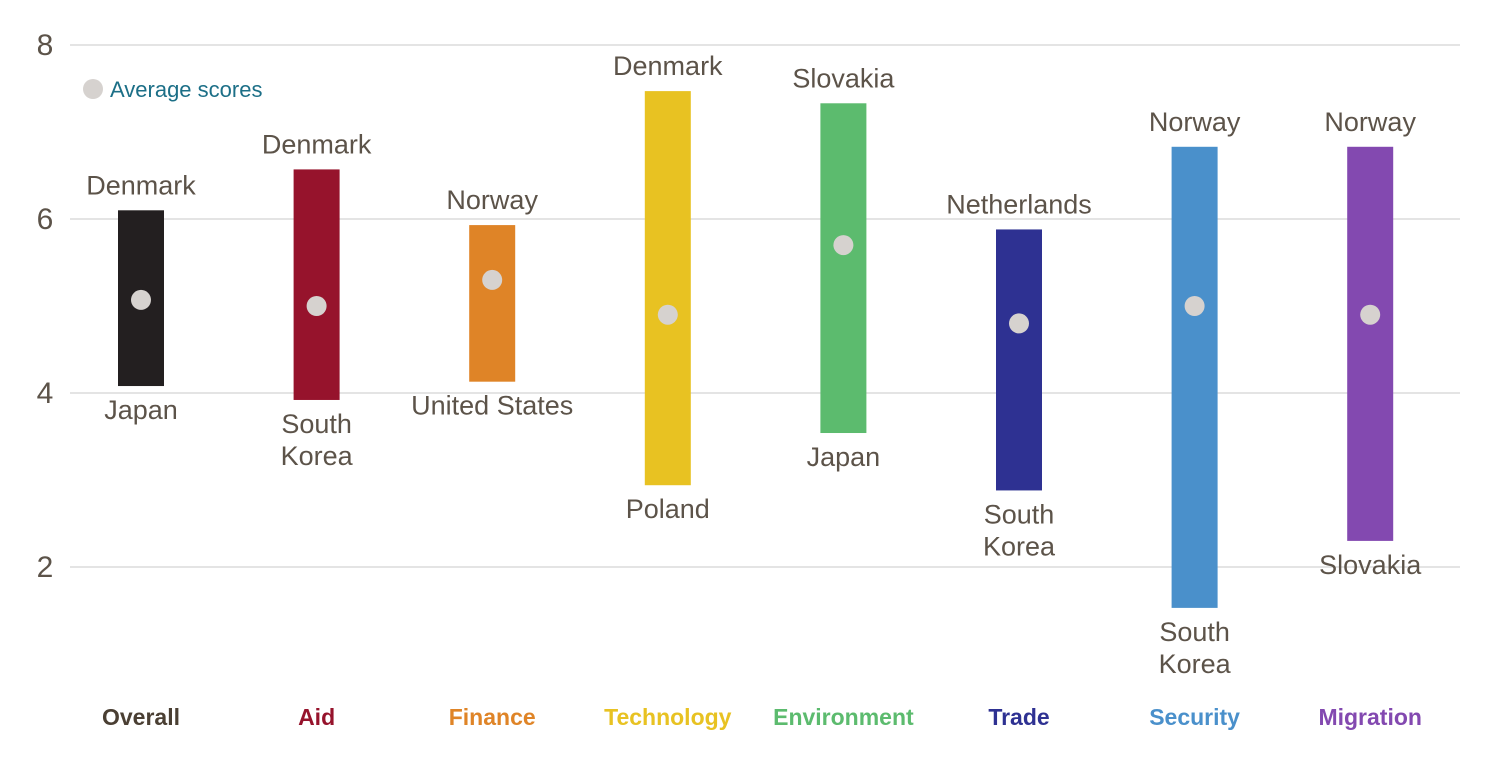 This screenshot has height=757, width=1499. What do you see at coordinates (141, 717) in the screenshot?
I see `category-label-overall: Overall` at bounding box center [141, 717].